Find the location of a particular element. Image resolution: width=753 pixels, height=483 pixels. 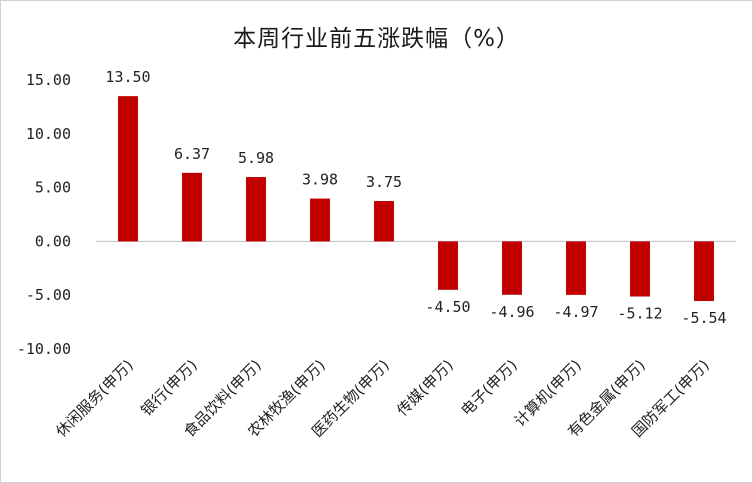

y-tick-label: -10.00 is located at coordinates (44, 349).